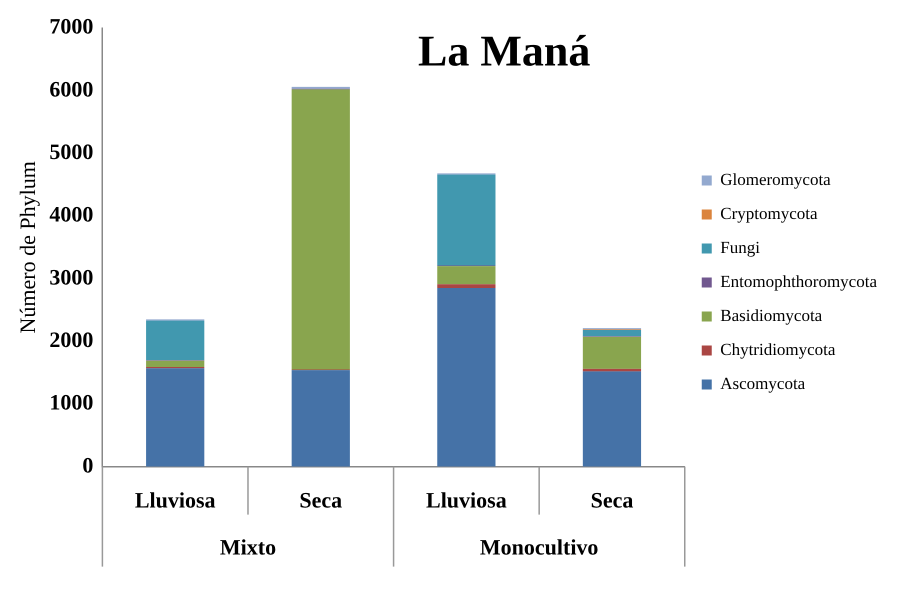  I want to click on legend-label: Fungi, so click(740, 247).